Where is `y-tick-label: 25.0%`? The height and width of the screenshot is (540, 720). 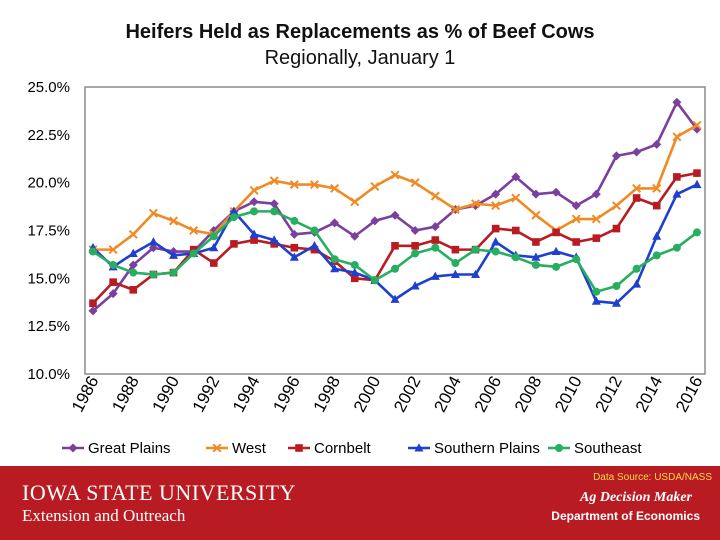 y-tick-label: 25.0% is located at coordinates (48, 87).